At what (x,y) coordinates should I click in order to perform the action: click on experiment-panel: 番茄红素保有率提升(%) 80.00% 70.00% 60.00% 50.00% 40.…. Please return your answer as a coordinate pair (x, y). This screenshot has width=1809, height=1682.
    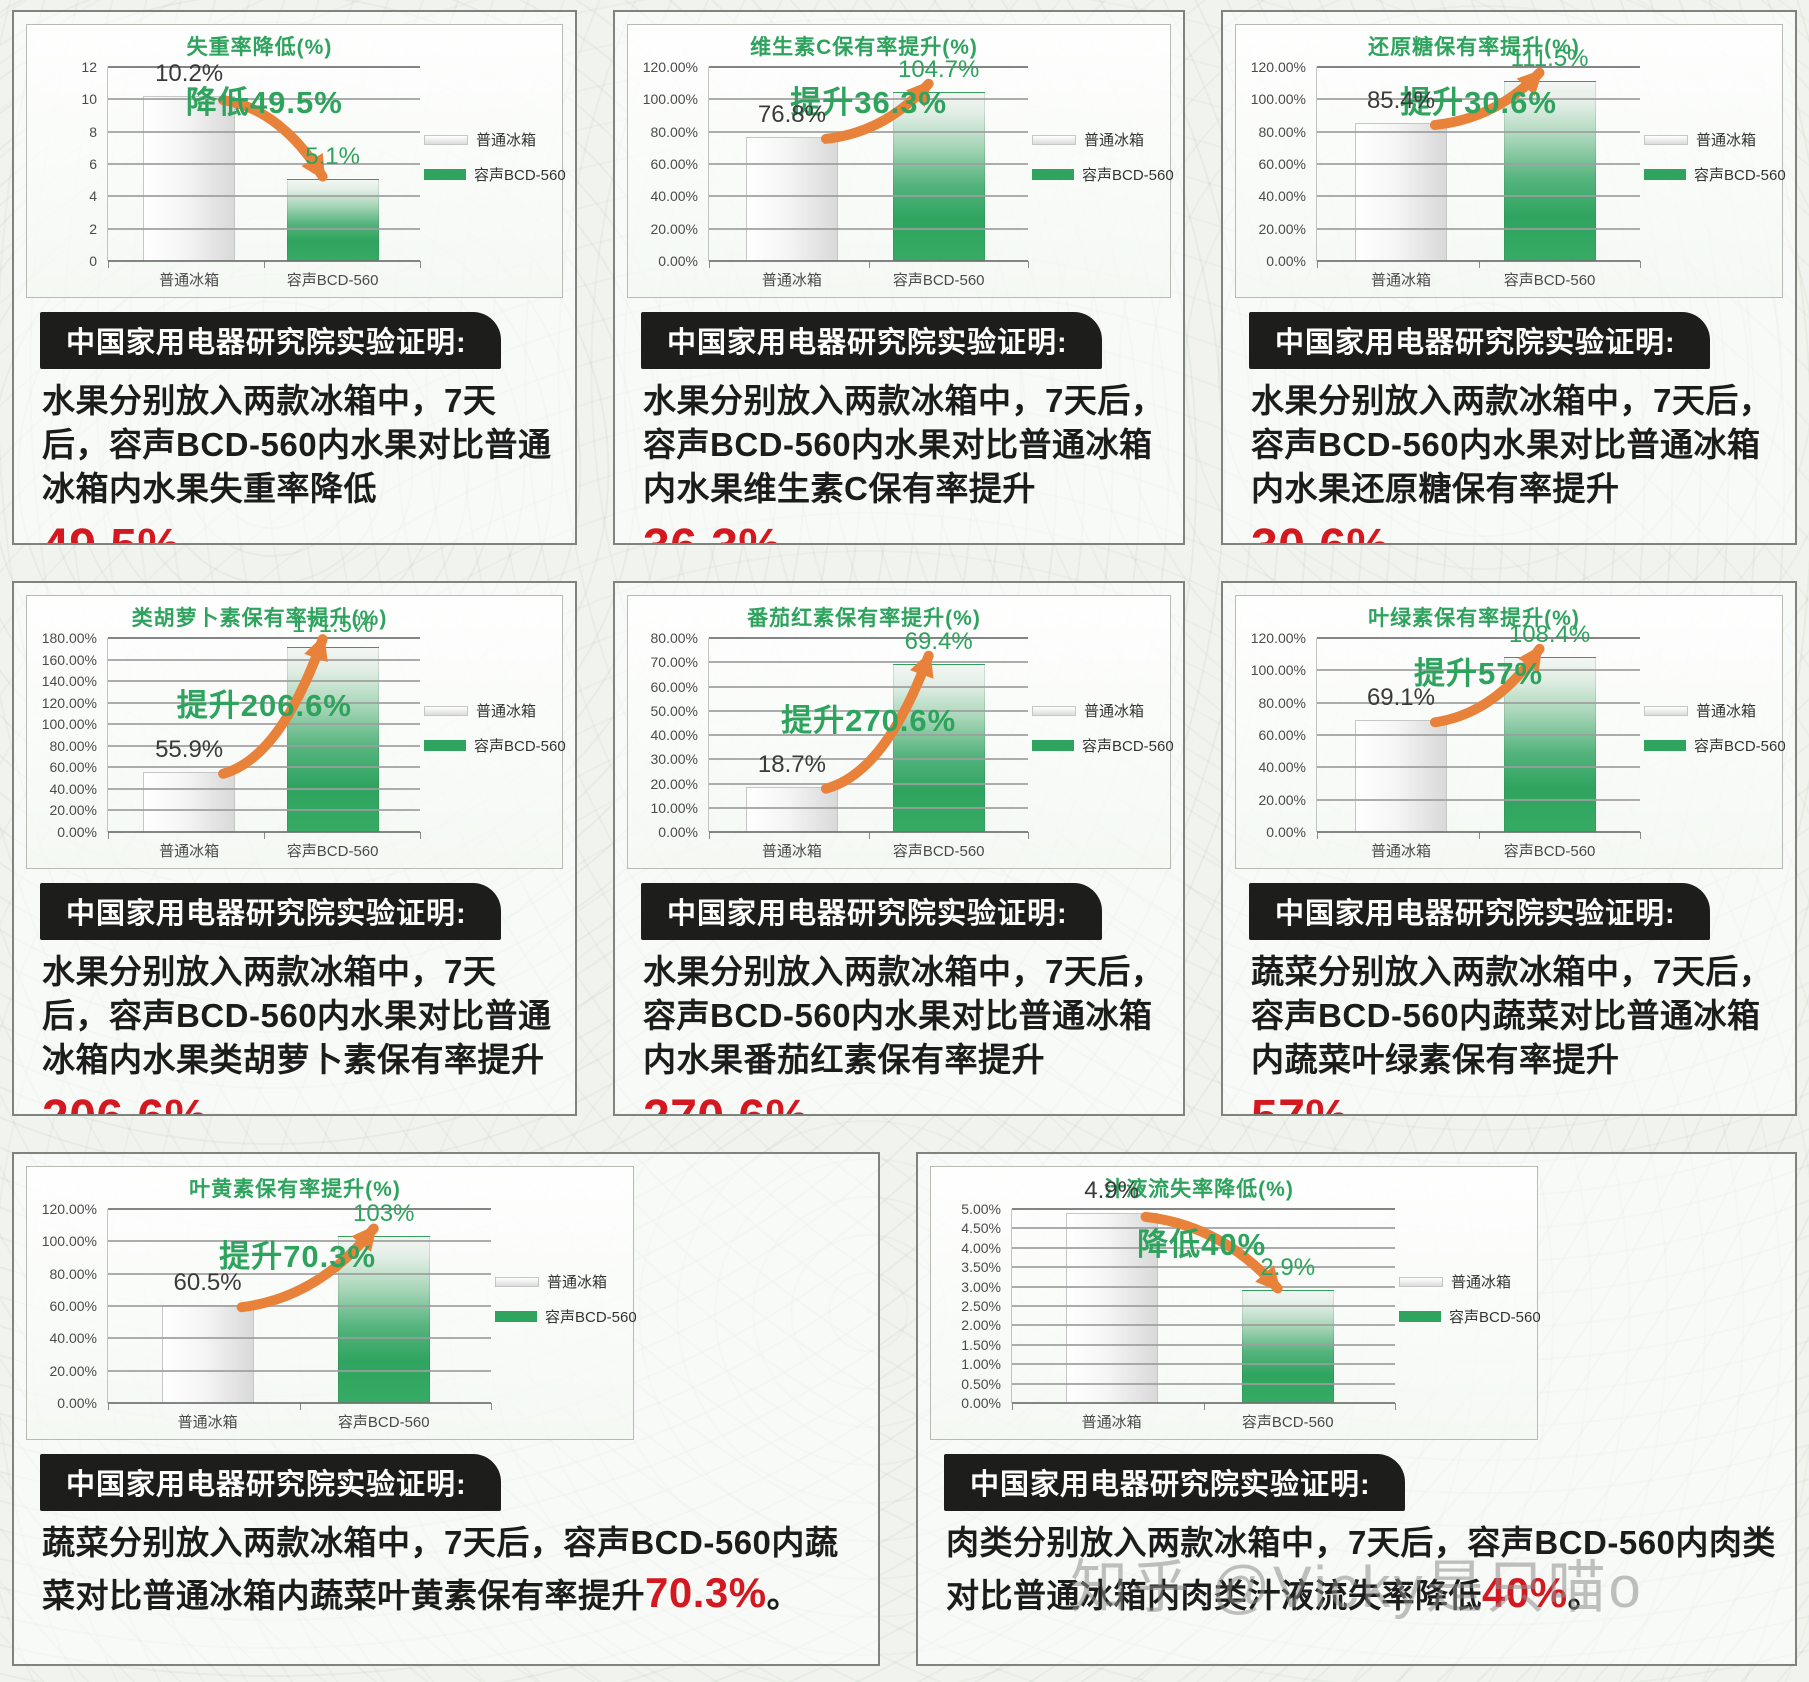
    Looking at the image, I should click on (899, 848).